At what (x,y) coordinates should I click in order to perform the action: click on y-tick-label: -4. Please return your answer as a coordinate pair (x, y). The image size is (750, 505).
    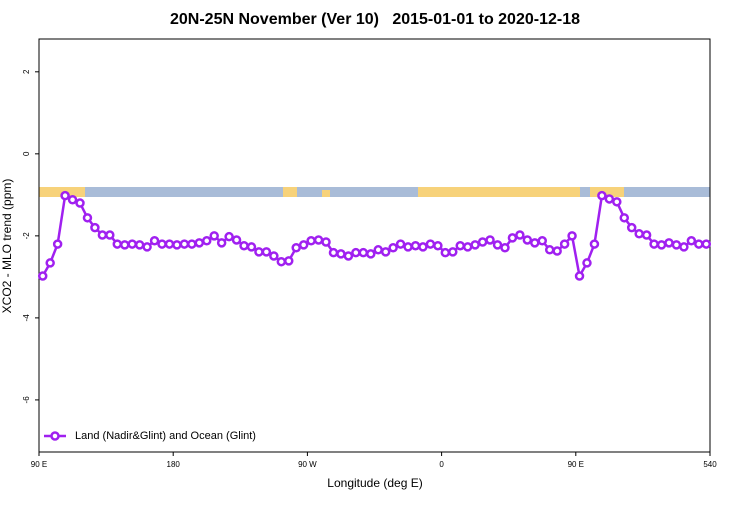
    Looking at the image, I should click on (26, 318).